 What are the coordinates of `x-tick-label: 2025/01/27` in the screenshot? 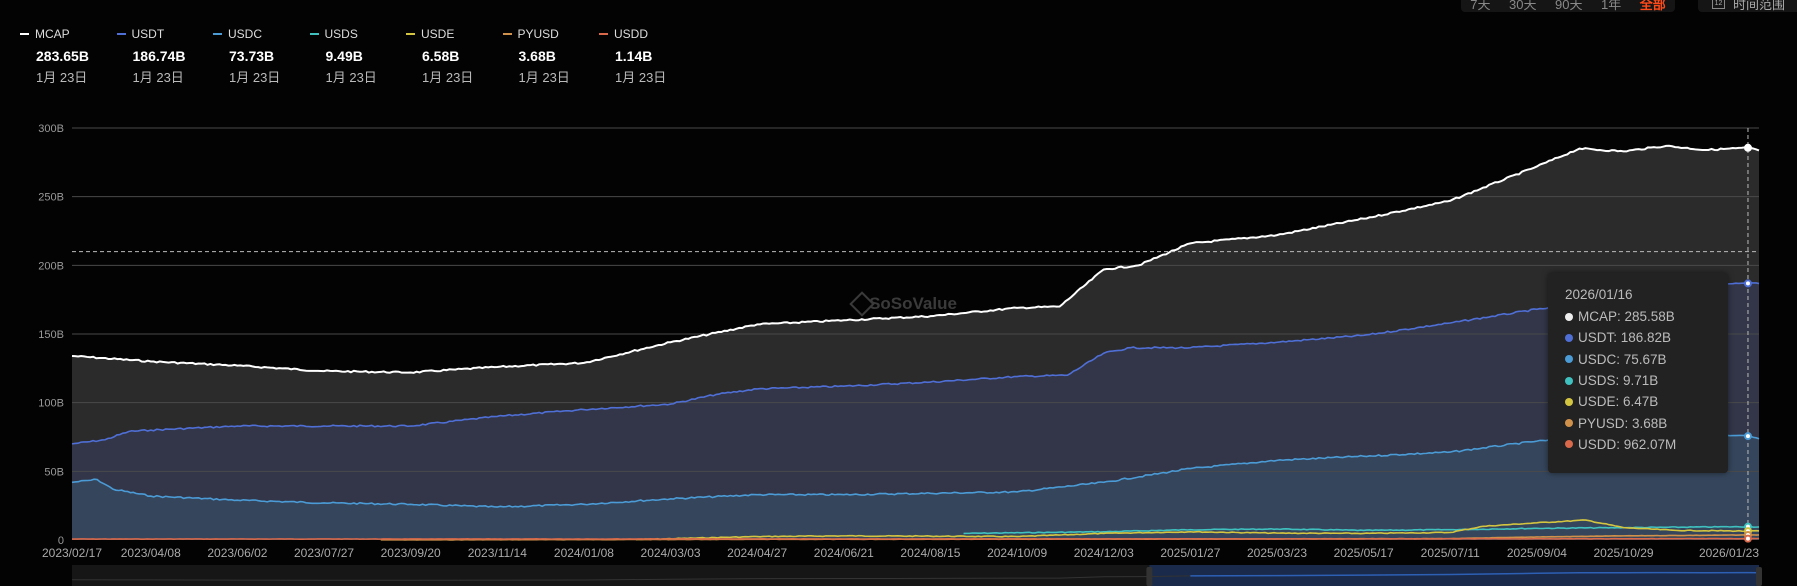 It's located at (1190, 553).